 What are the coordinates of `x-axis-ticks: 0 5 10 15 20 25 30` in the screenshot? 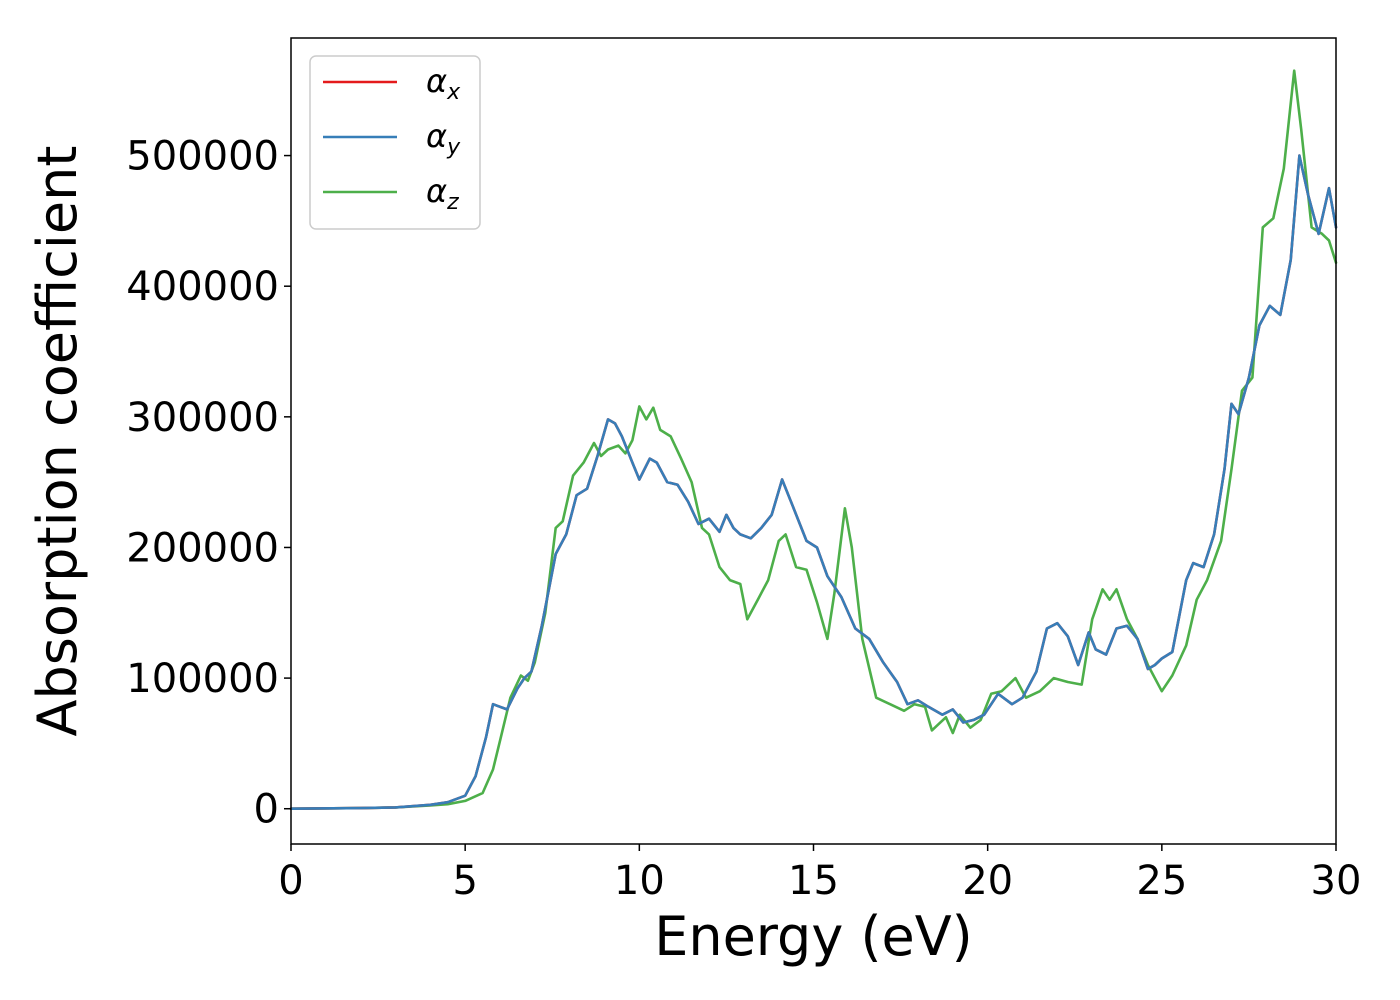 It's located at (819, 874).